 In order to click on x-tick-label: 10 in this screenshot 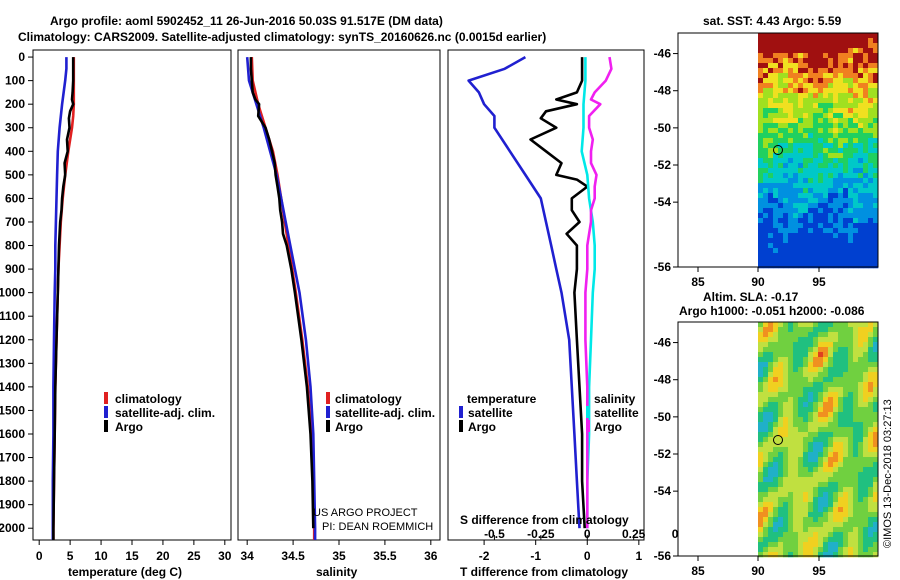, I will do `click(101, 556)`.